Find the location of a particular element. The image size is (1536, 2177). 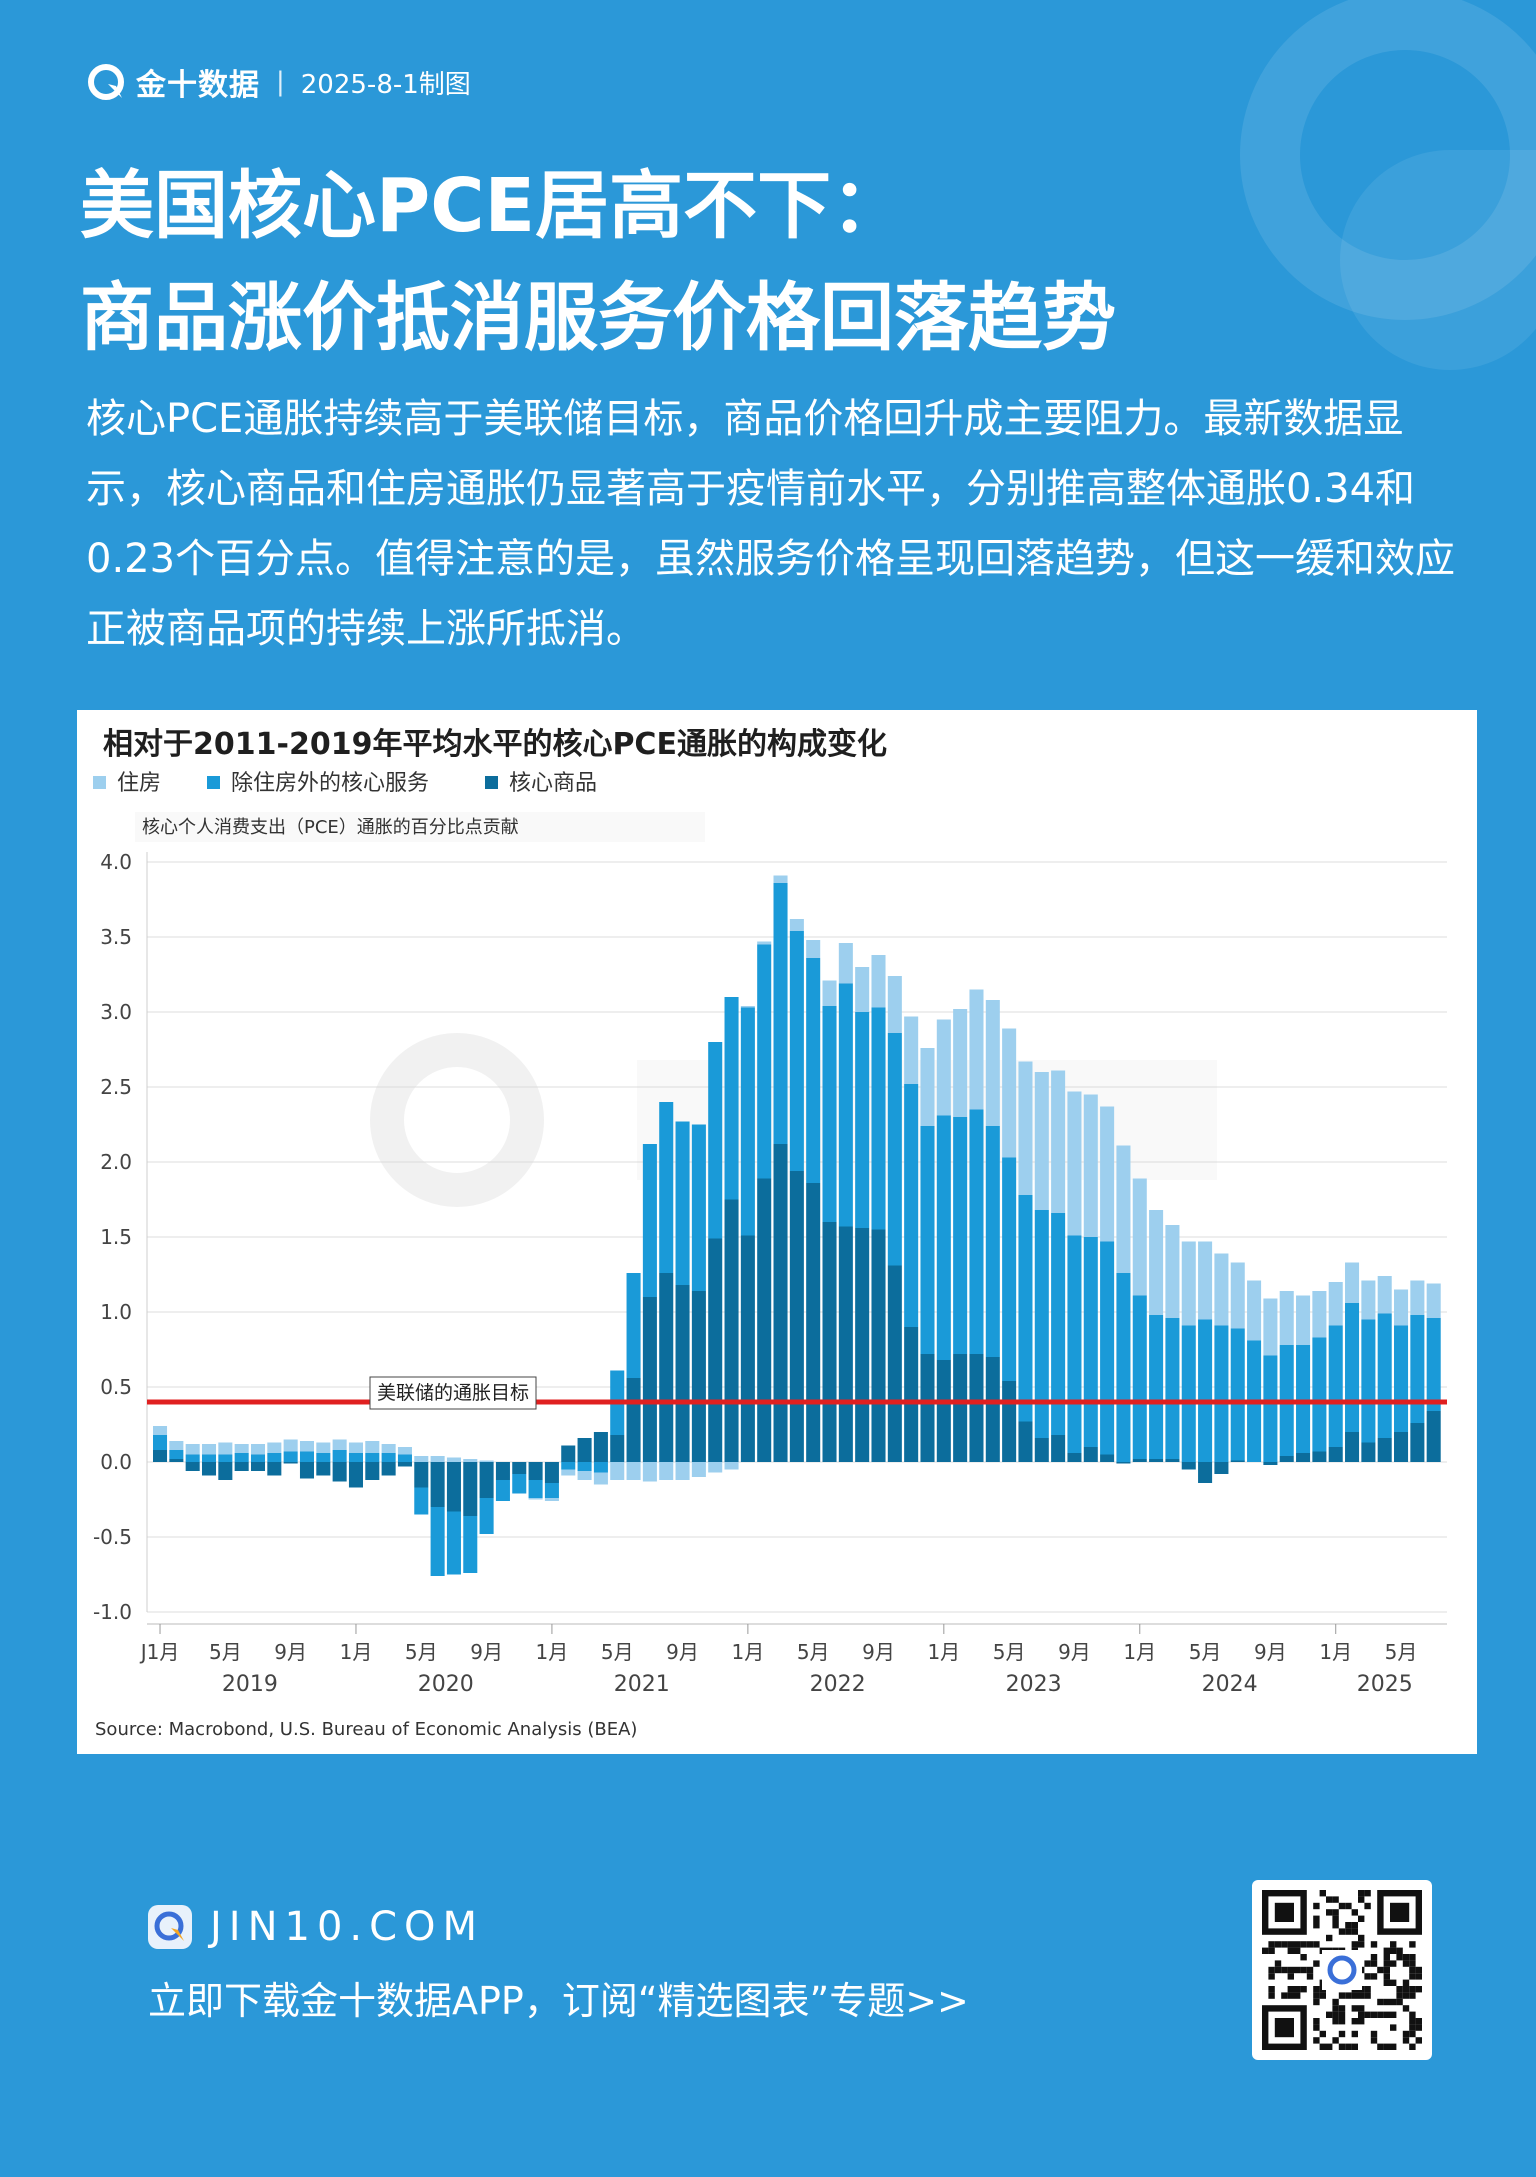

x-tick-label: 5月 is located at coordinates (1205, 1652).